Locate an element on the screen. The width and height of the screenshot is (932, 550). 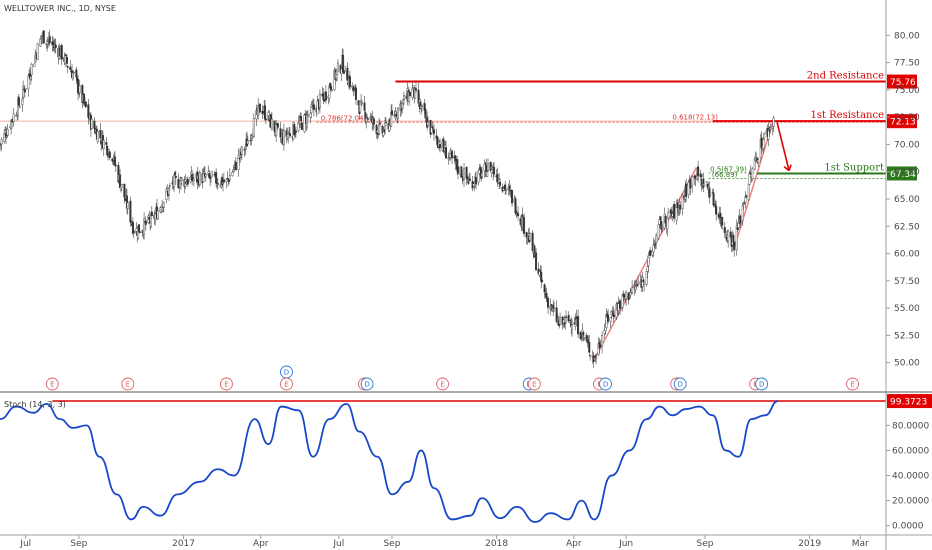
indicator-label: Stoch (14, 3, 3) is located at coordinates (35, 404).